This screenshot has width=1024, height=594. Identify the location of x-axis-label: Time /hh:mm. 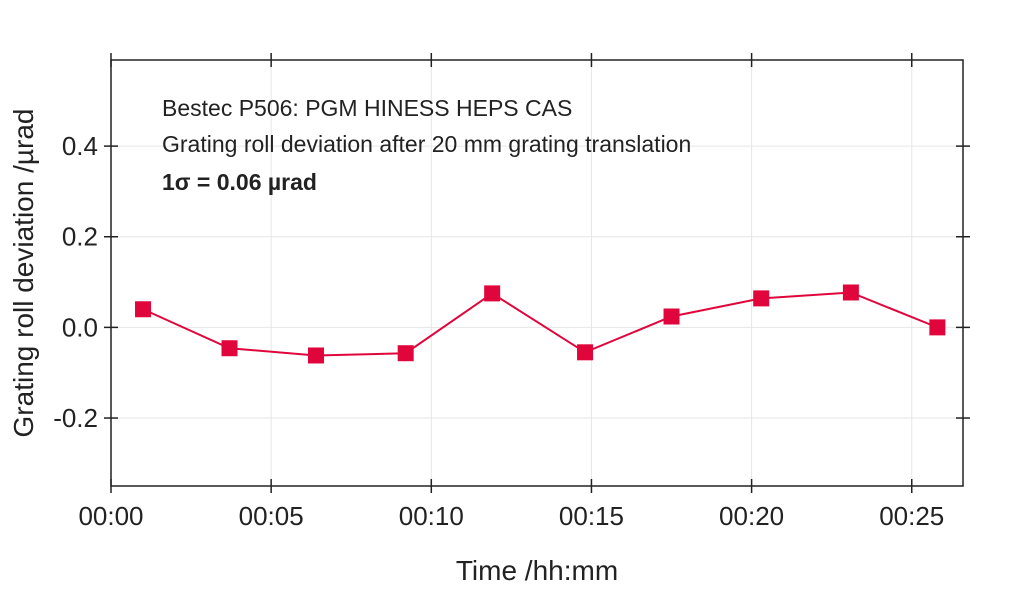
(537, 570).